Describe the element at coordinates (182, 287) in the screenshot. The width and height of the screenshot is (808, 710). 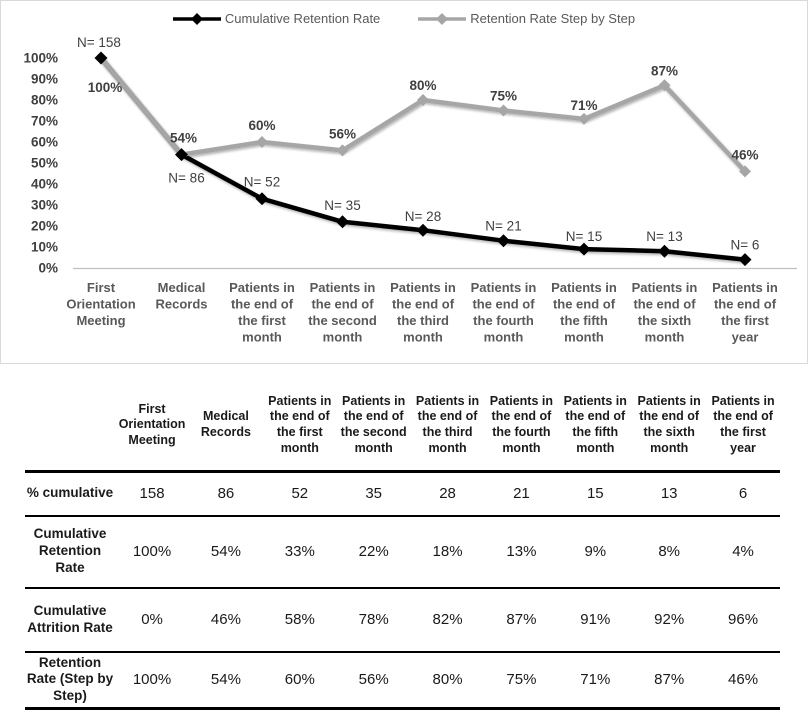
I see `x-category-label: Medical` at that location.